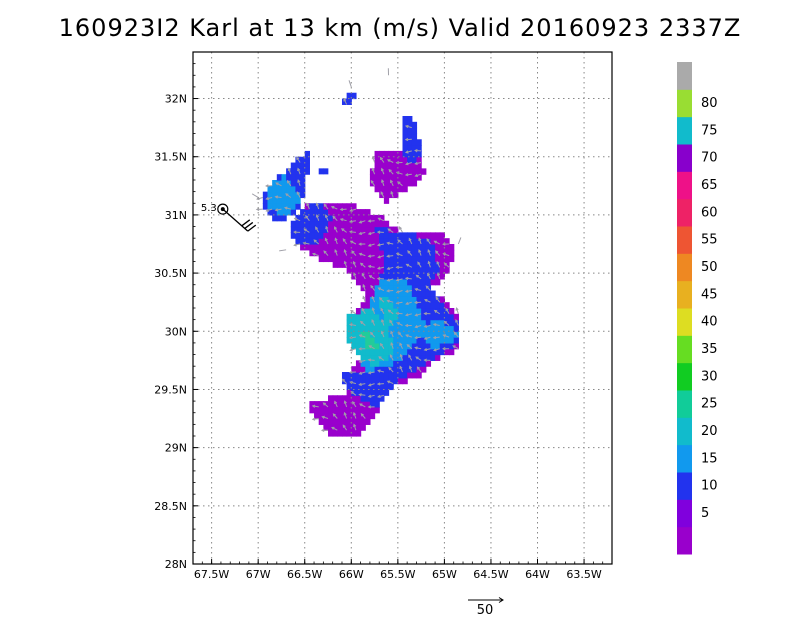  What do you see at coordinates (176, 99) in the screenshot?
I see `y-tick-label: 32N` at bounding box center [176, 99].